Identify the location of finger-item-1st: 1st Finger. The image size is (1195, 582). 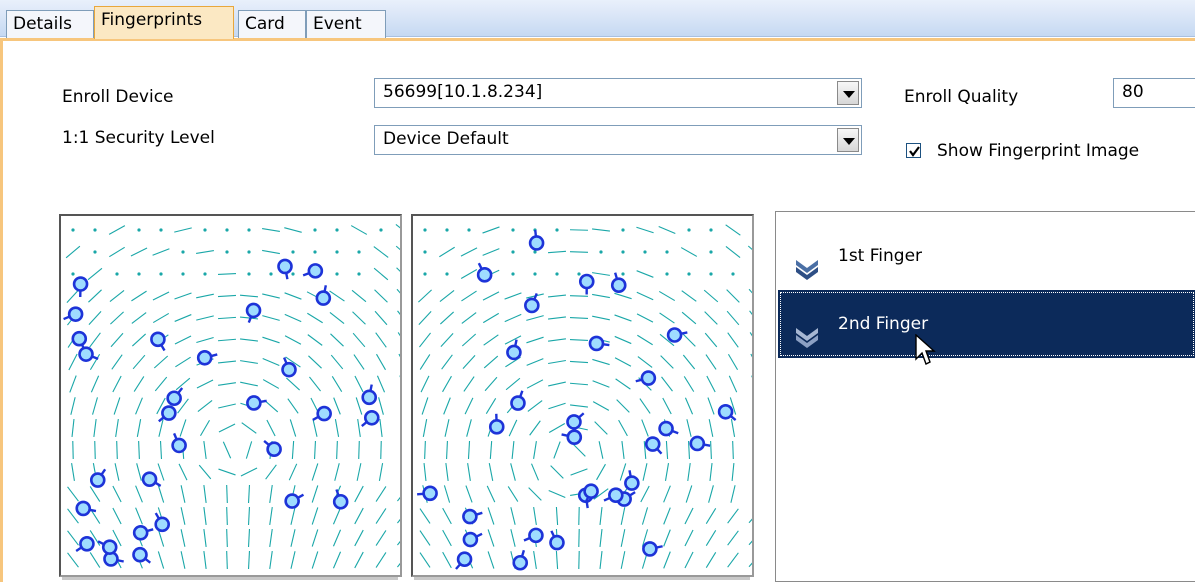
(986, 256).